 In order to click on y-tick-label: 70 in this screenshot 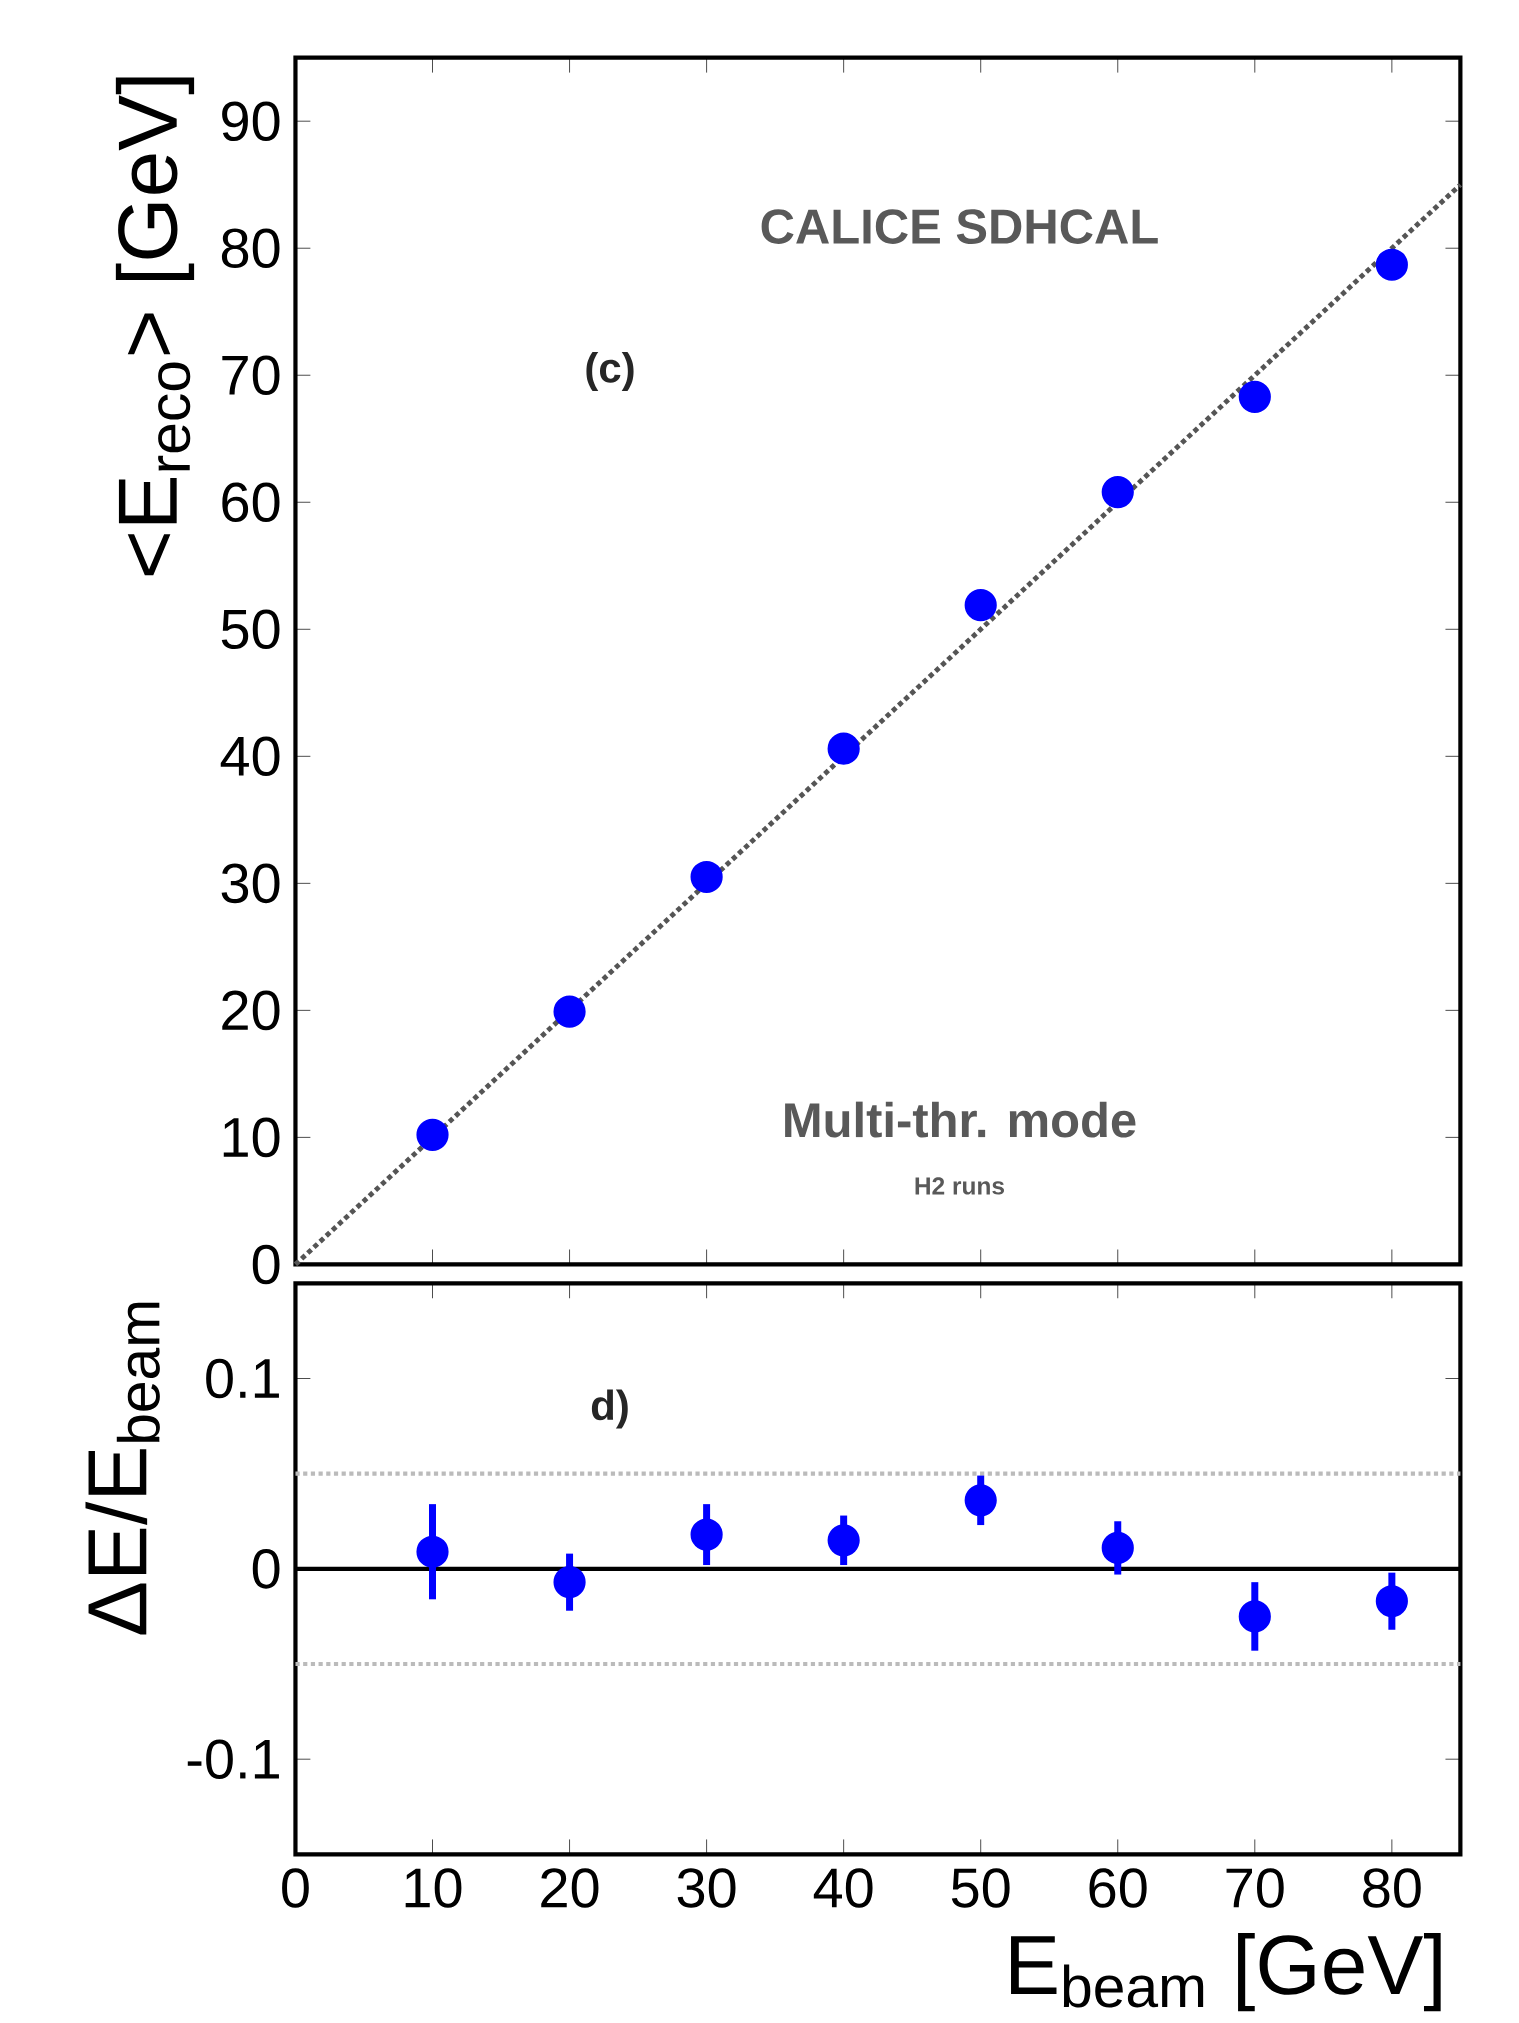, I will do `click(251, 375)`.